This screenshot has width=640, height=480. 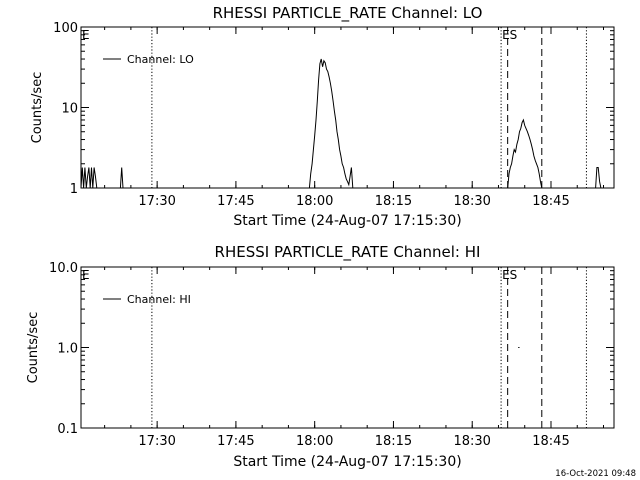 I want to click on footer-timestamp: 16-Oct-2021 09:48, so click(x=595, y=474).